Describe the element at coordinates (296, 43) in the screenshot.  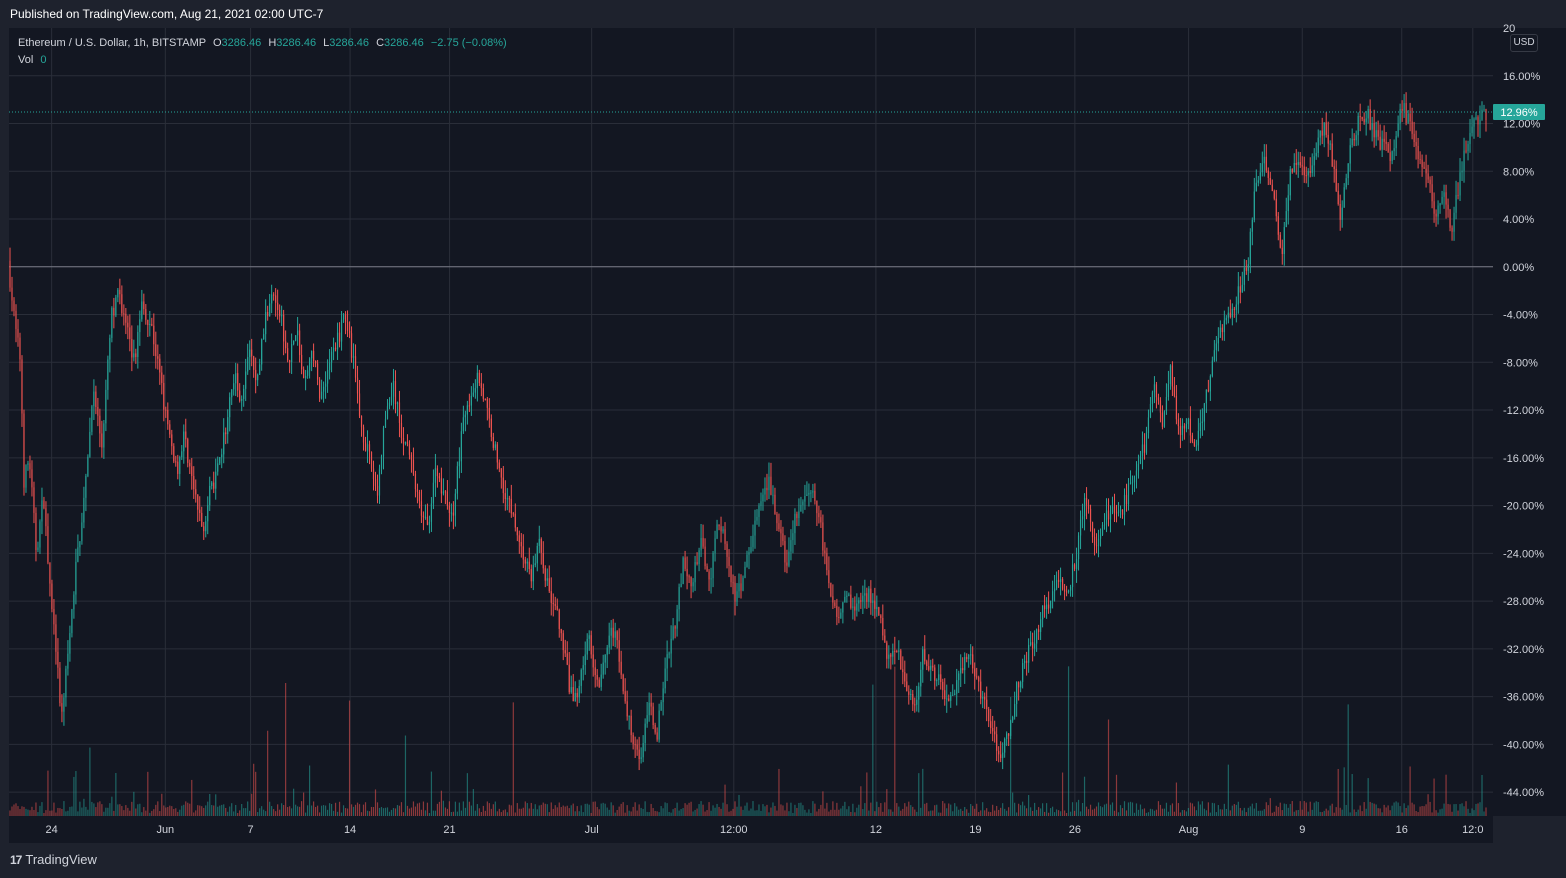
I see `legend-high-value: 3286.46` at that location.